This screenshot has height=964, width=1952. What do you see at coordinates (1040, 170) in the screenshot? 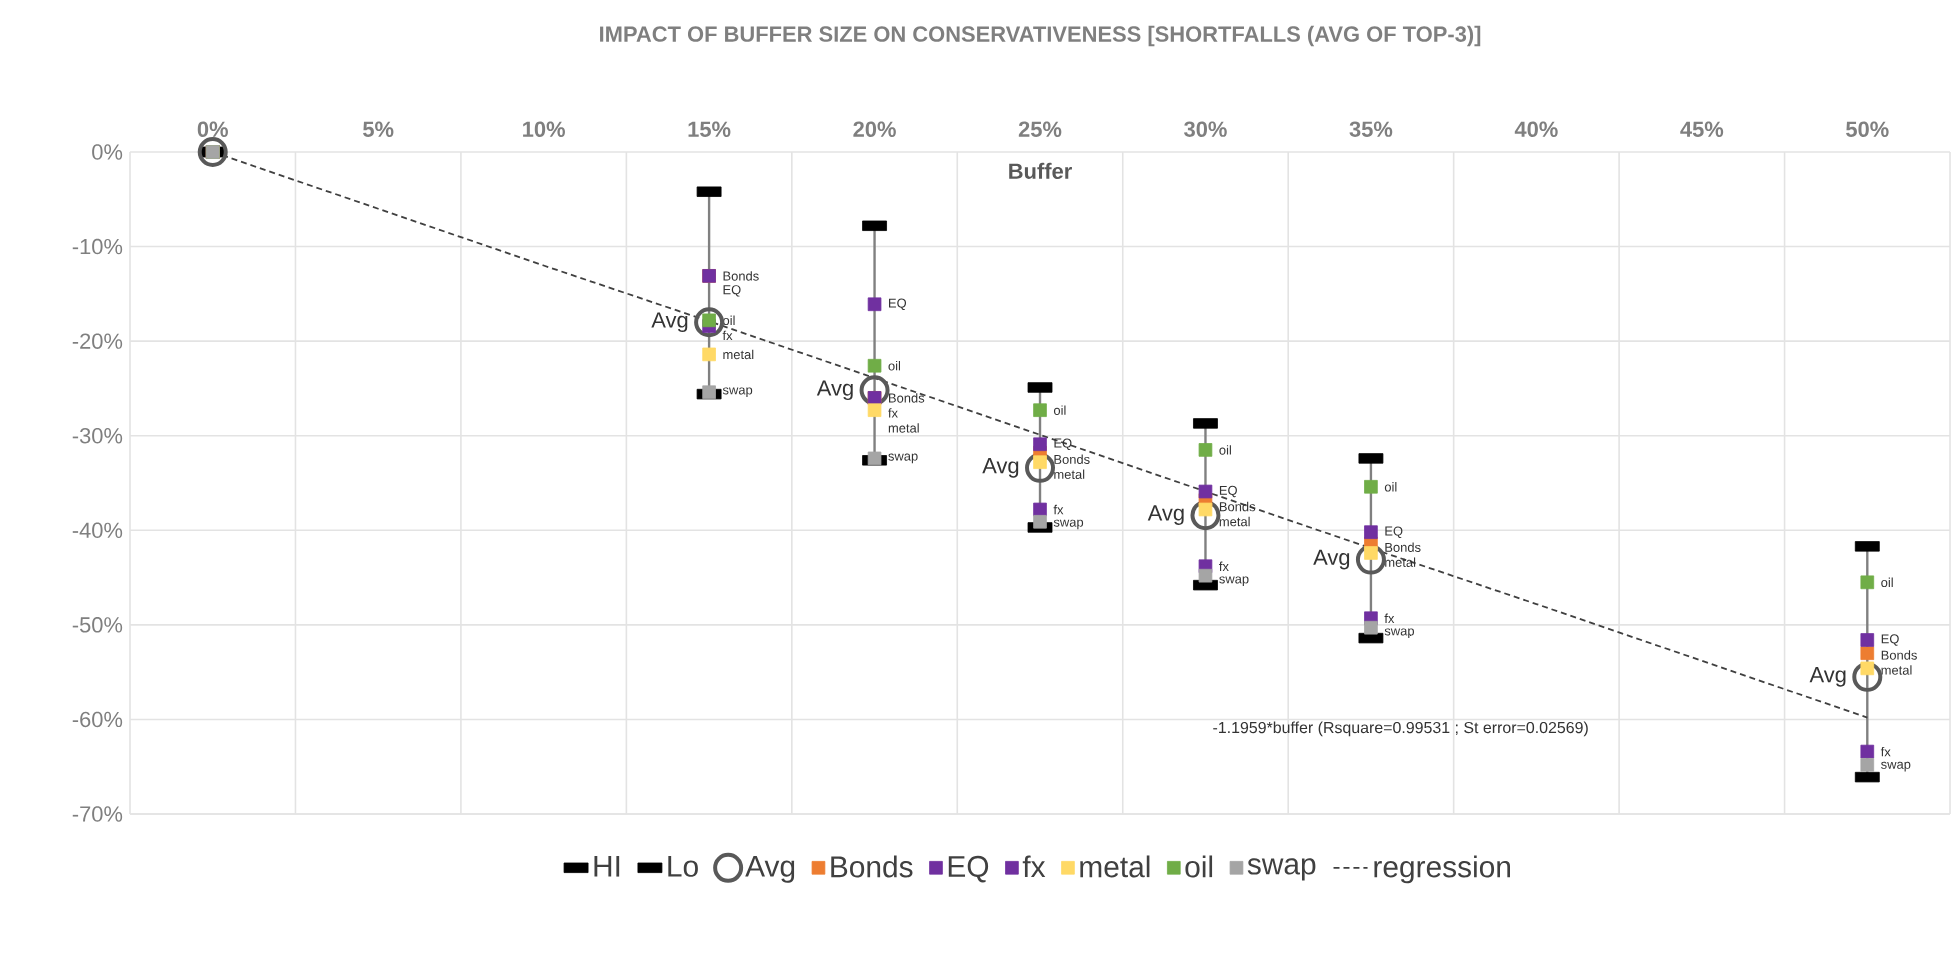
I see `x-axis-title: Buffer` at bounding box center [1040, 170].